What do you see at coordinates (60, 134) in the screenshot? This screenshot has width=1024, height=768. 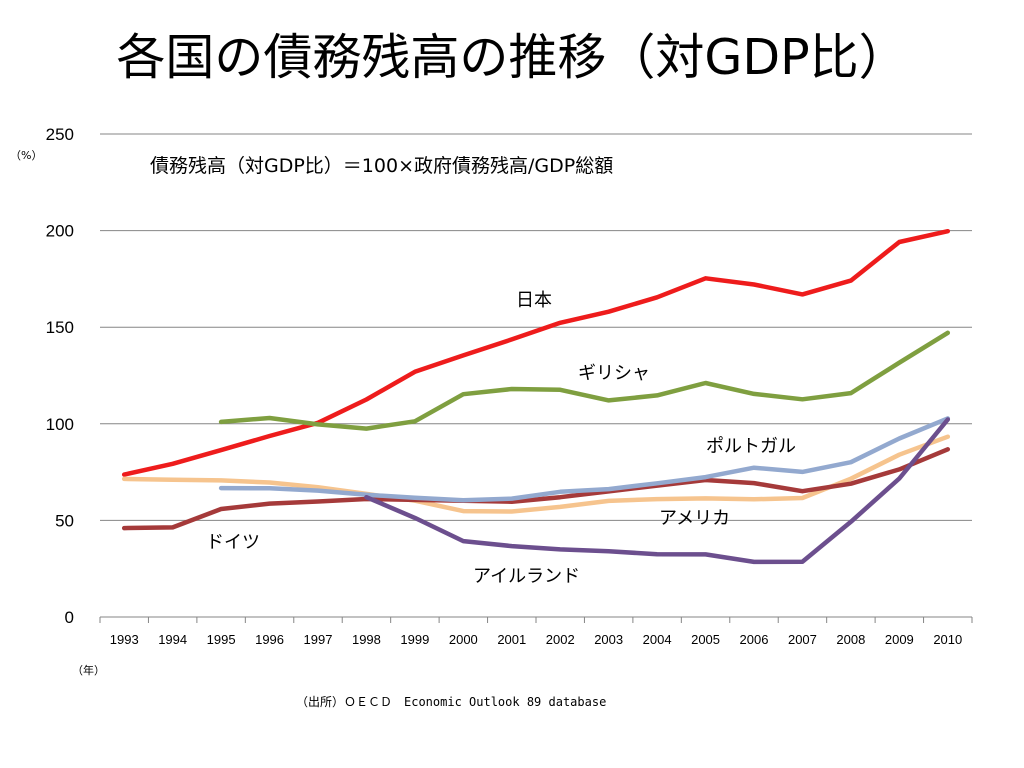 I see `y-tick-label: 250` at bounding box center [60, 134].